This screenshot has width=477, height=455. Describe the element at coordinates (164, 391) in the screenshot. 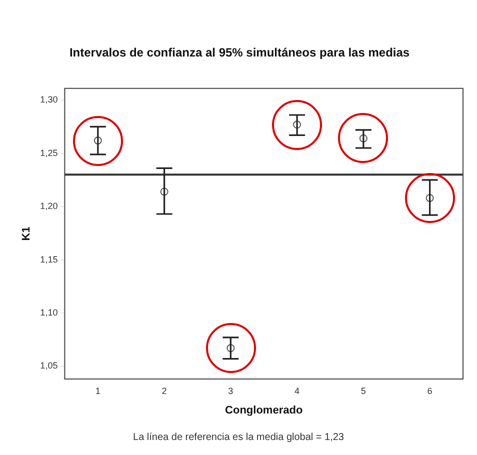

I see `x-tick-label: 2` at that location.